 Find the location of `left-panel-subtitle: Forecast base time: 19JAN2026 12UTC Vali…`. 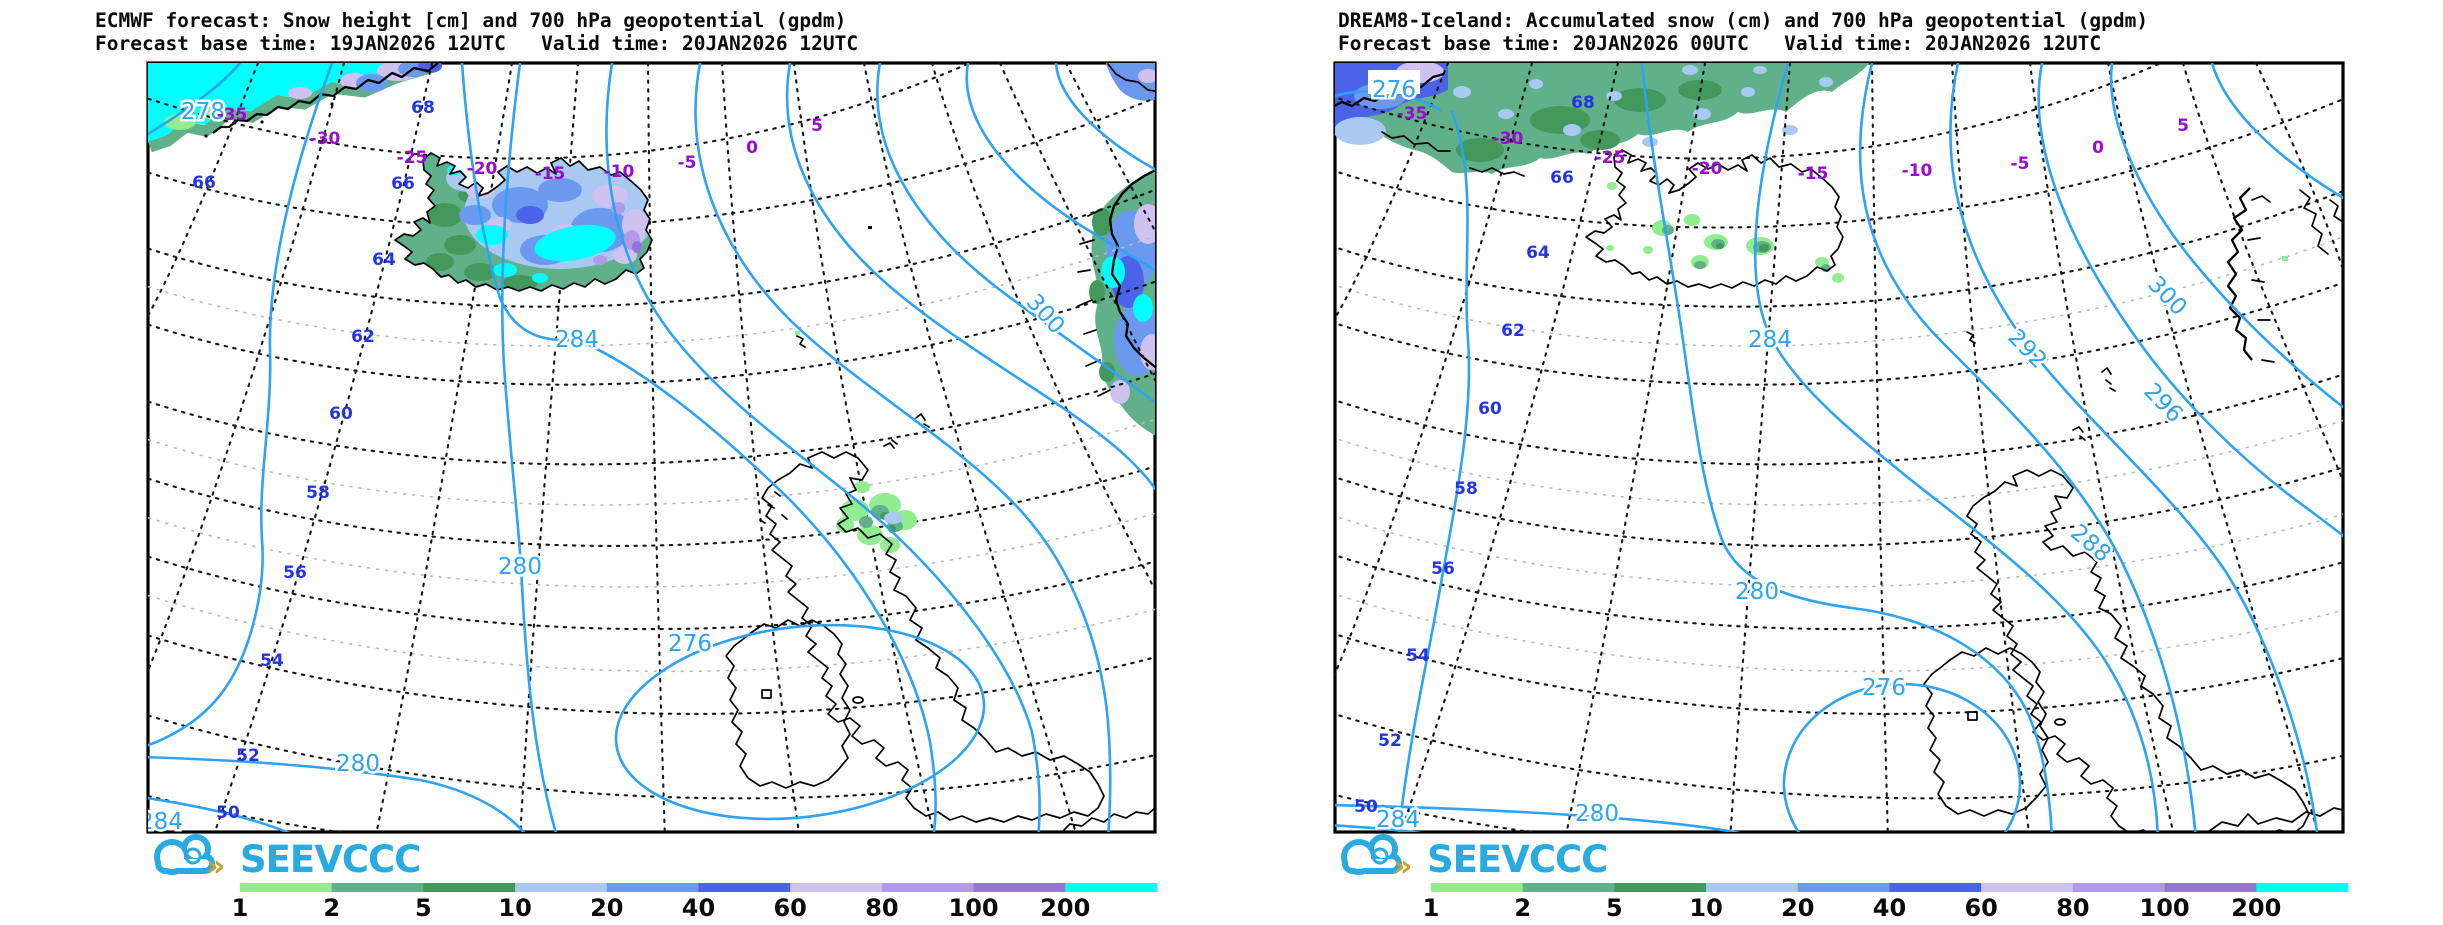

left-panel-subtitle: Forecast base time: 19JAN2026 12UTC Vali… is located at coordinates (476, 43).